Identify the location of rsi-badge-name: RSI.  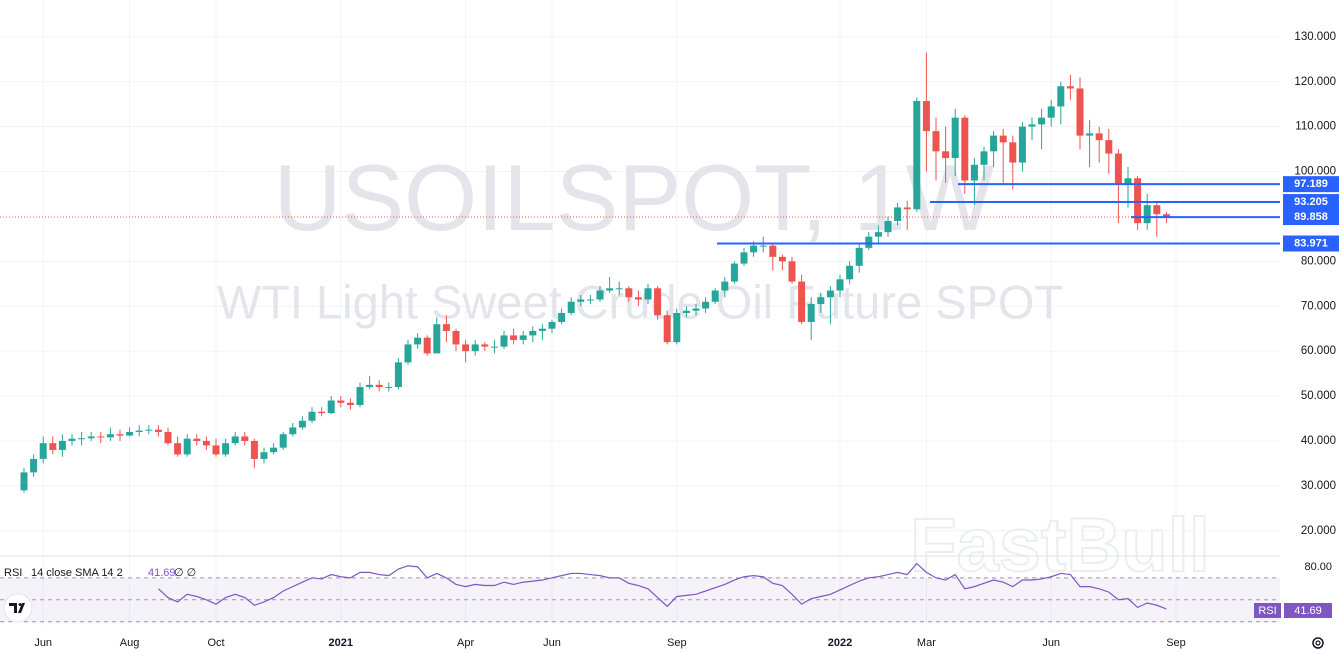
(1267, 611).